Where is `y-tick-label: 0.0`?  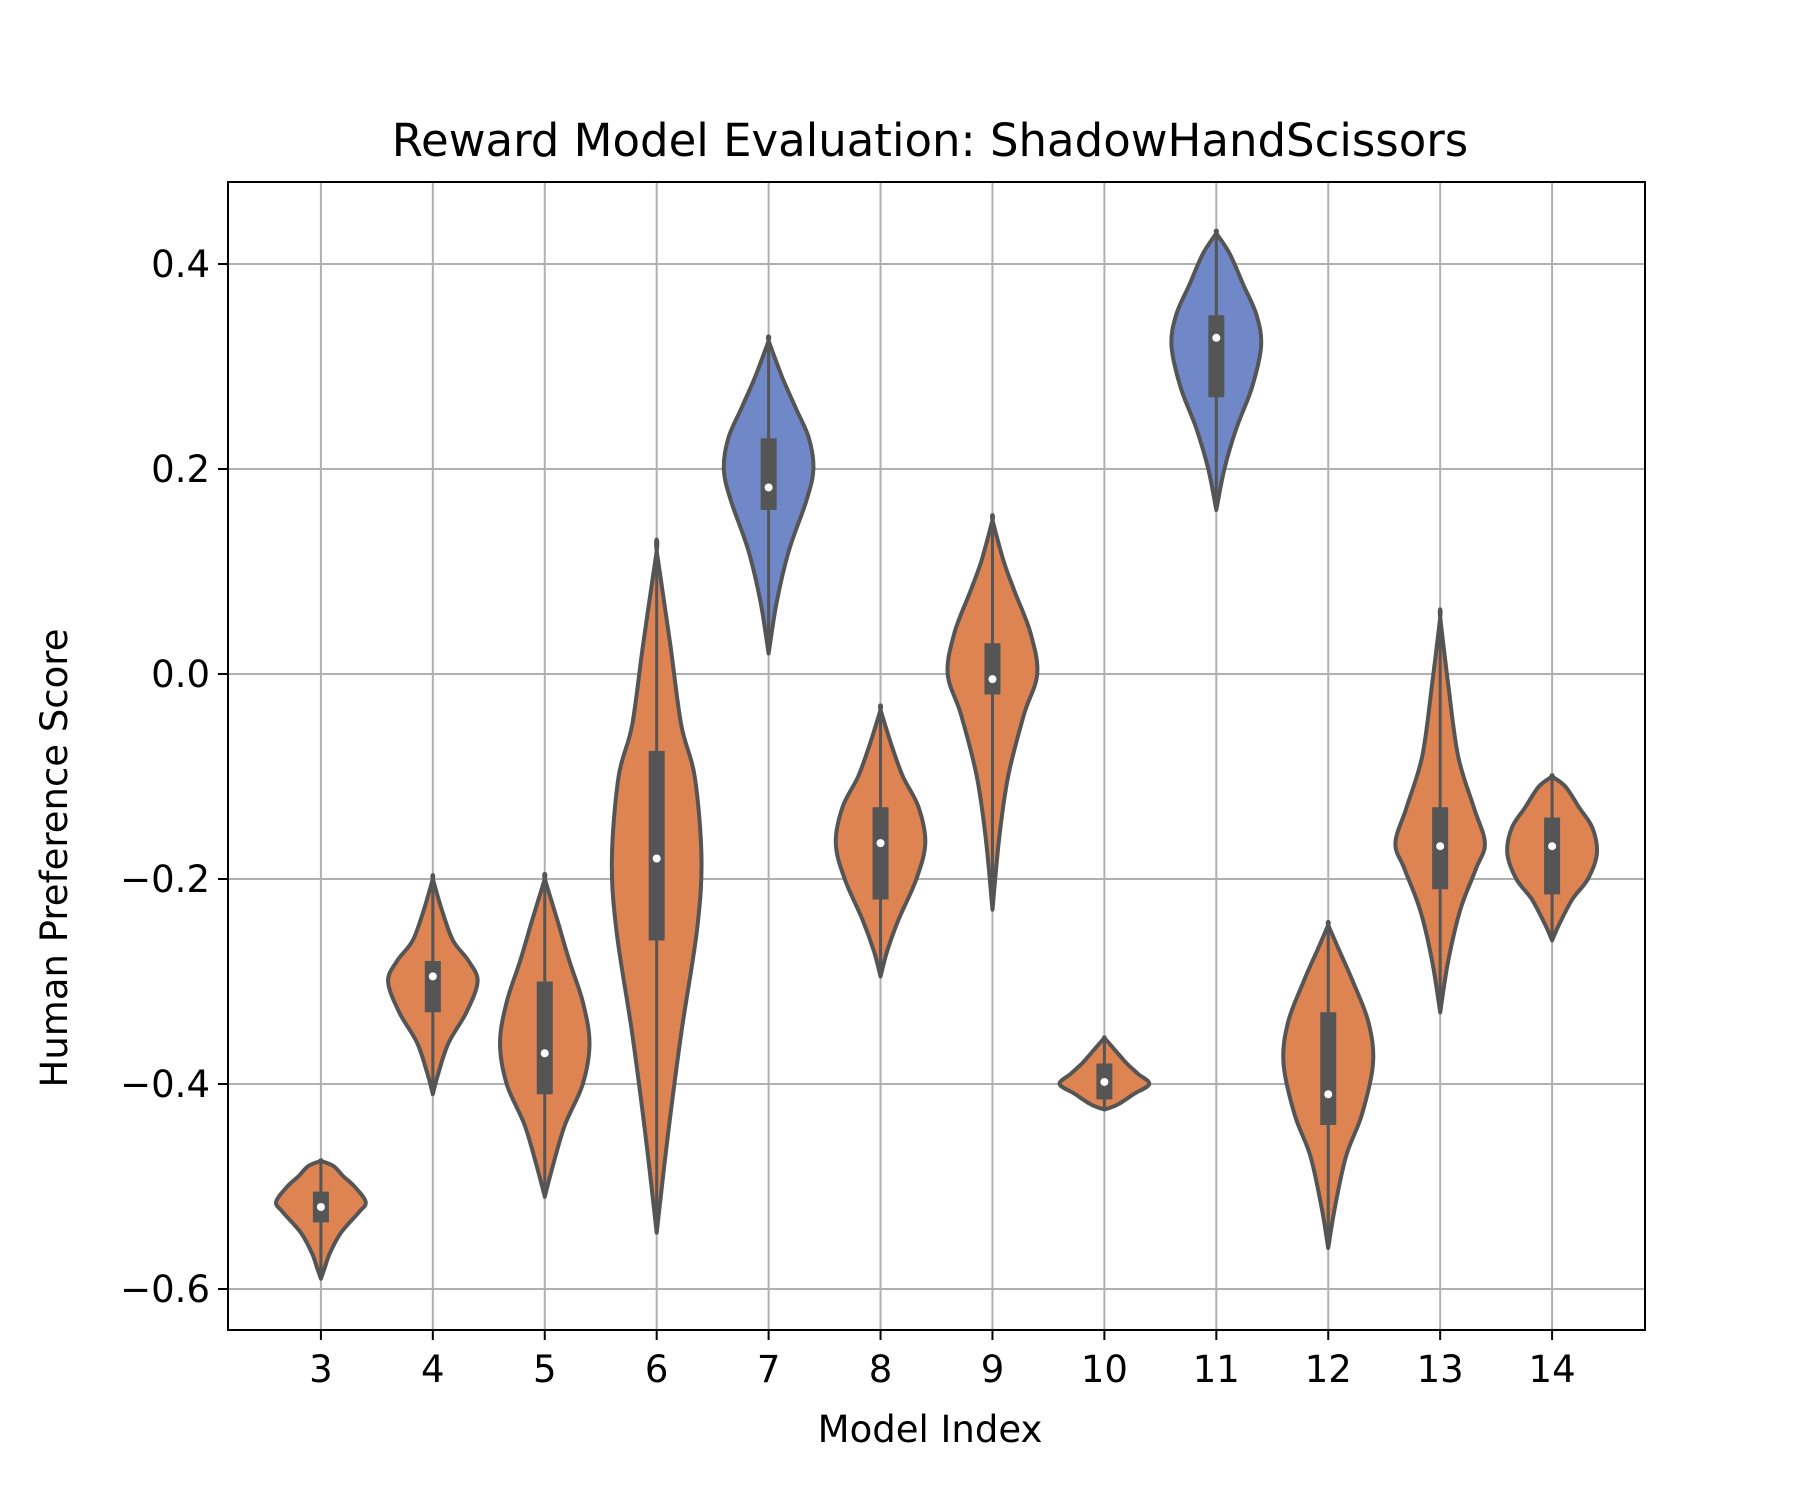 y-tick-label: 0.0 is located at coordinates (180, 674).